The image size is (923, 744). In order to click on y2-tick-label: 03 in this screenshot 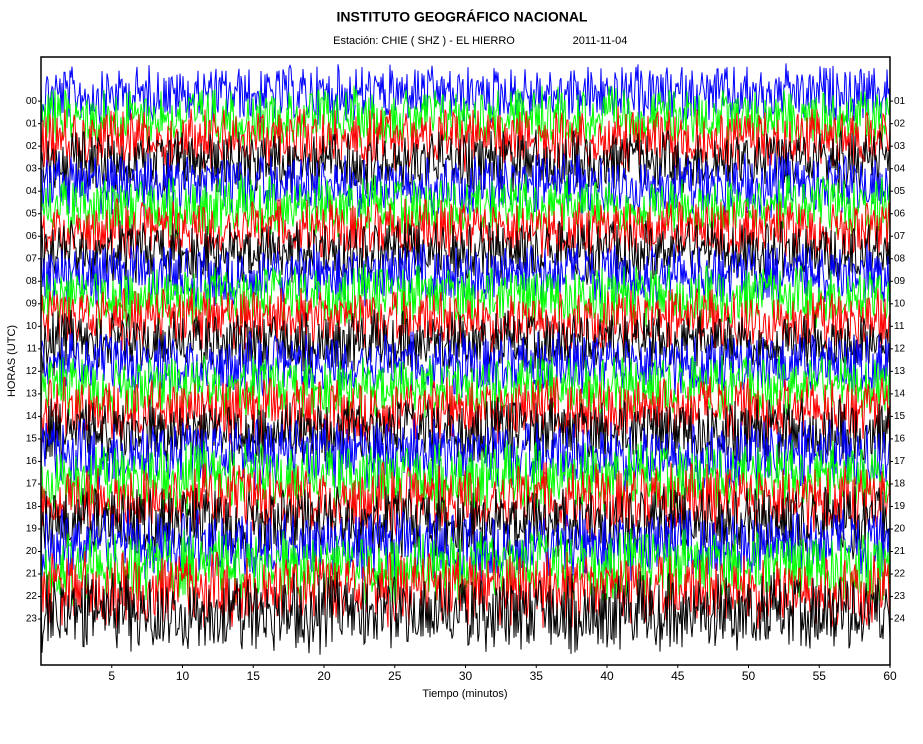, I will do `click(900, 146)`.